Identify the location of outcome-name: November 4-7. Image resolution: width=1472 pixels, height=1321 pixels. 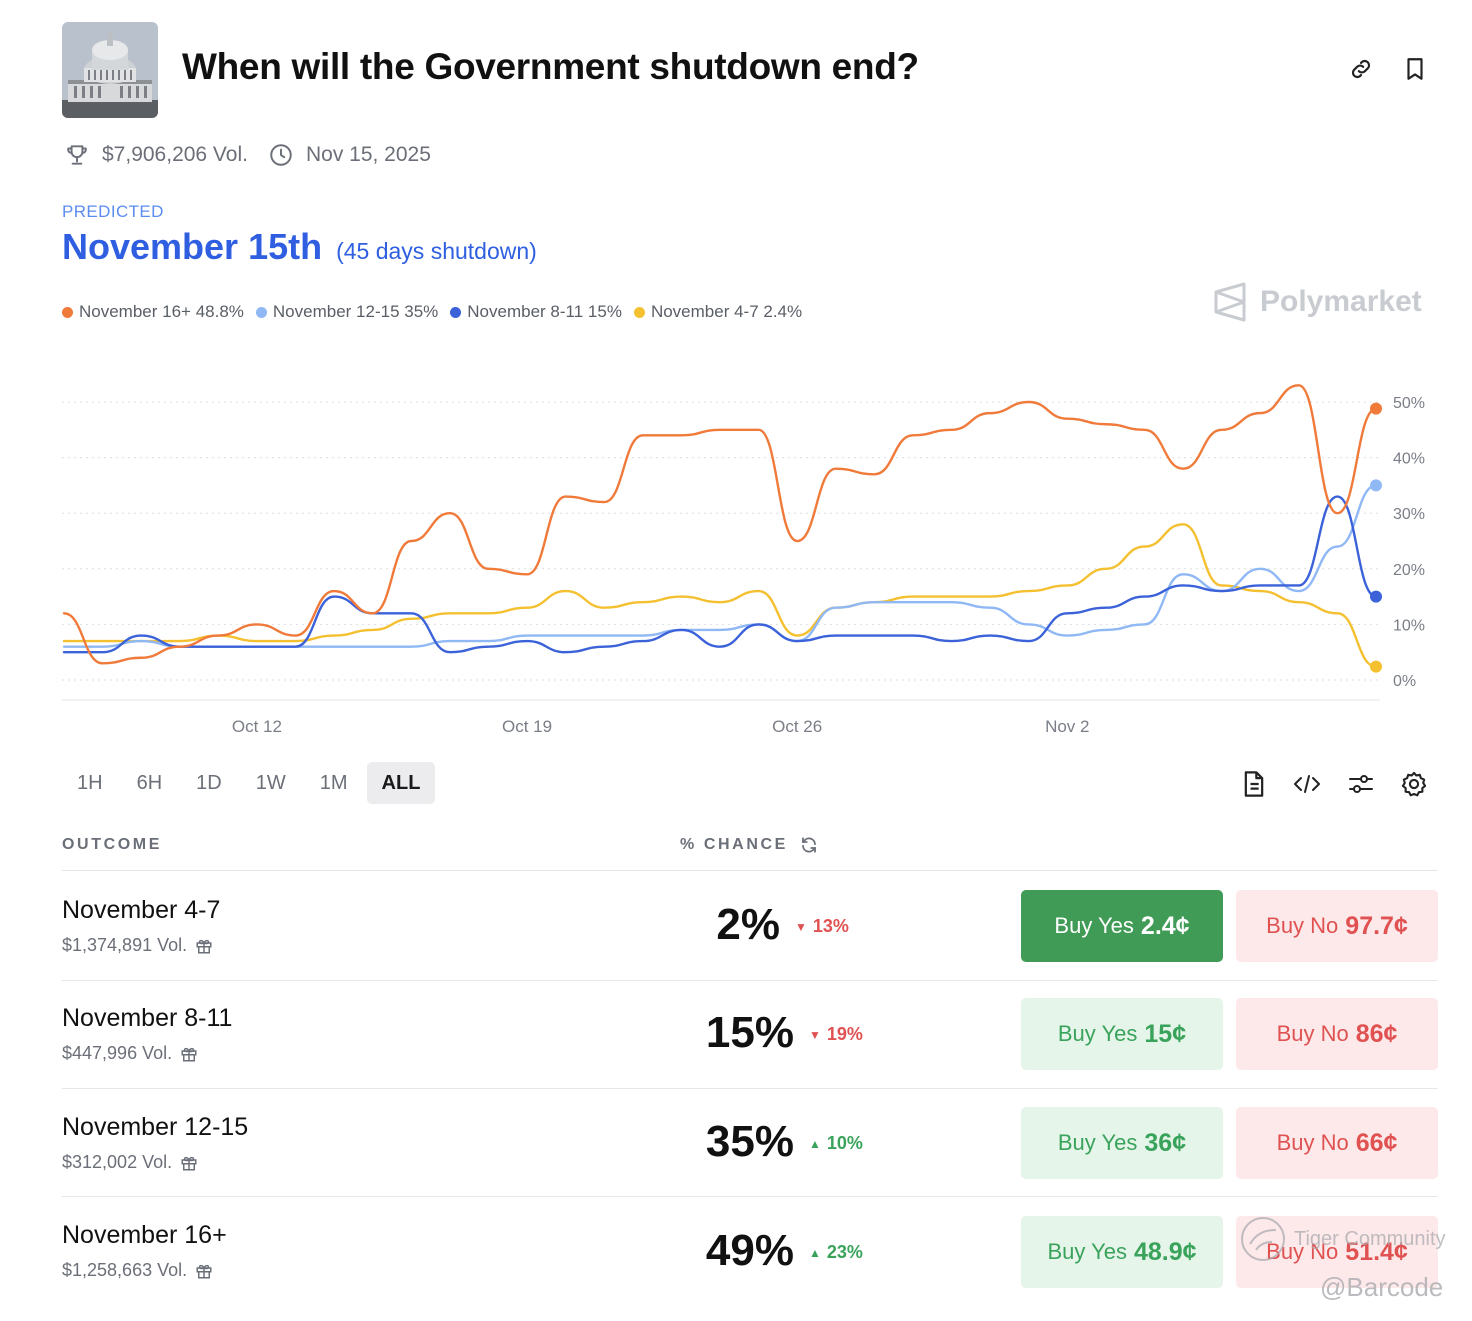
(141, 910).